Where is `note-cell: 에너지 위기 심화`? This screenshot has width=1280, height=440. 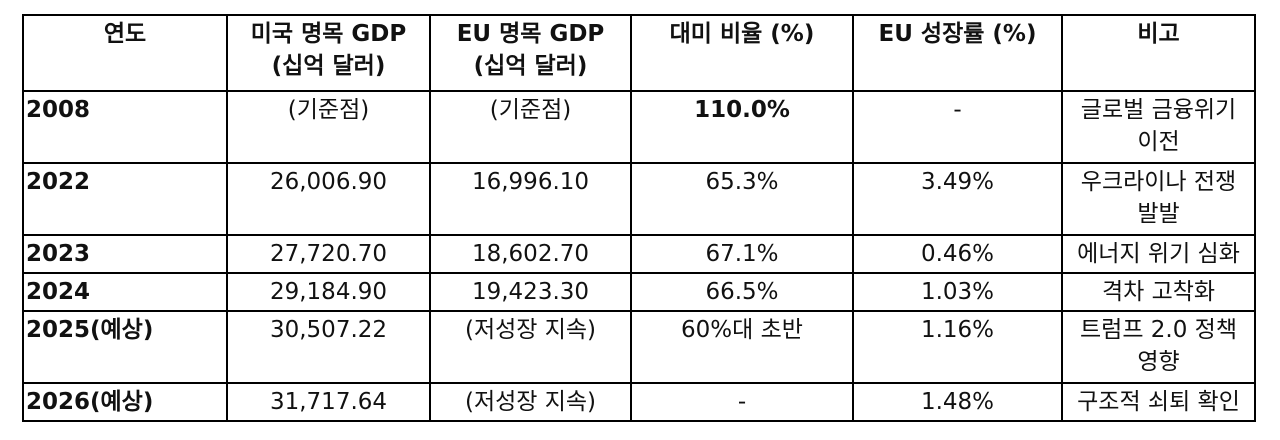 note-cell: 에너지 위기 심화 is located at coordinates (1158, 254).